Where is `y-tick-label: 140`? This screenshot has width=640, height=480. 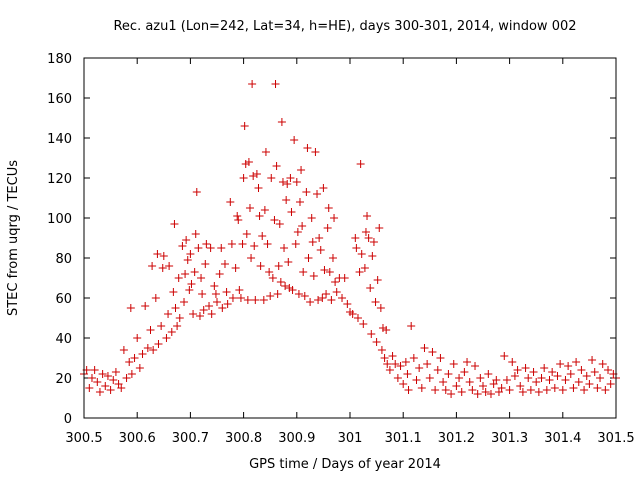
y-tick-label: 140 is located at coordinates (59, 139).